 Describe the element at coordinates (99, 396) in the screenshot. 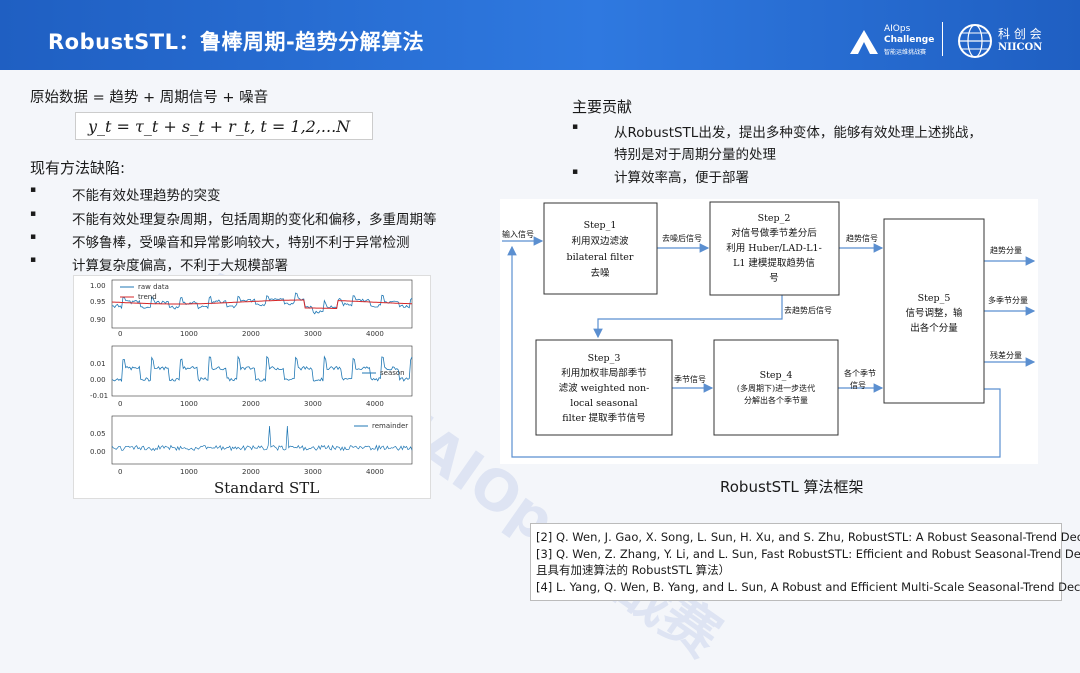

I see `y-tick: -0.01` at that location.